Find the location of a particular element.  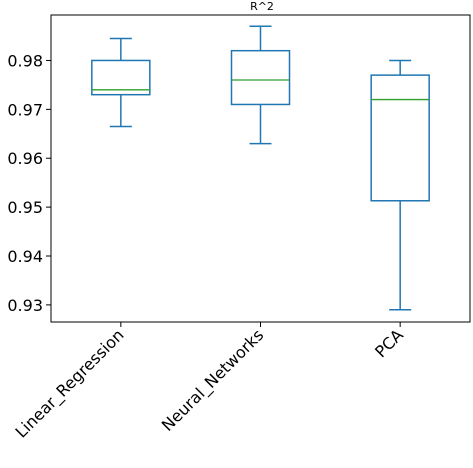

y-tick-label: 0.94 is located at coordinates (25, 256).